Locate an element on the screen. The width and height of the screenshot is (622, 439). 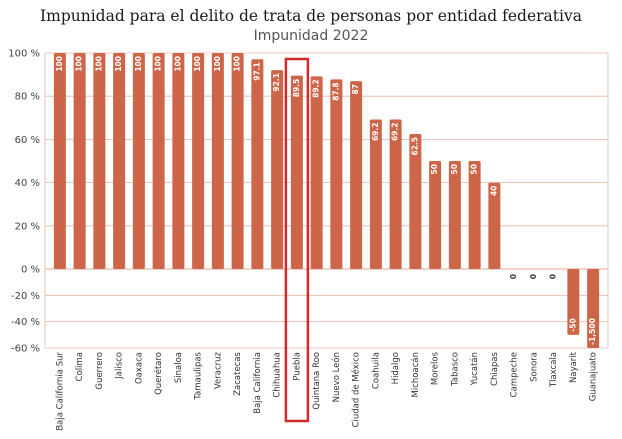
data-label: 97.1 is located at coordinates (256, 71).